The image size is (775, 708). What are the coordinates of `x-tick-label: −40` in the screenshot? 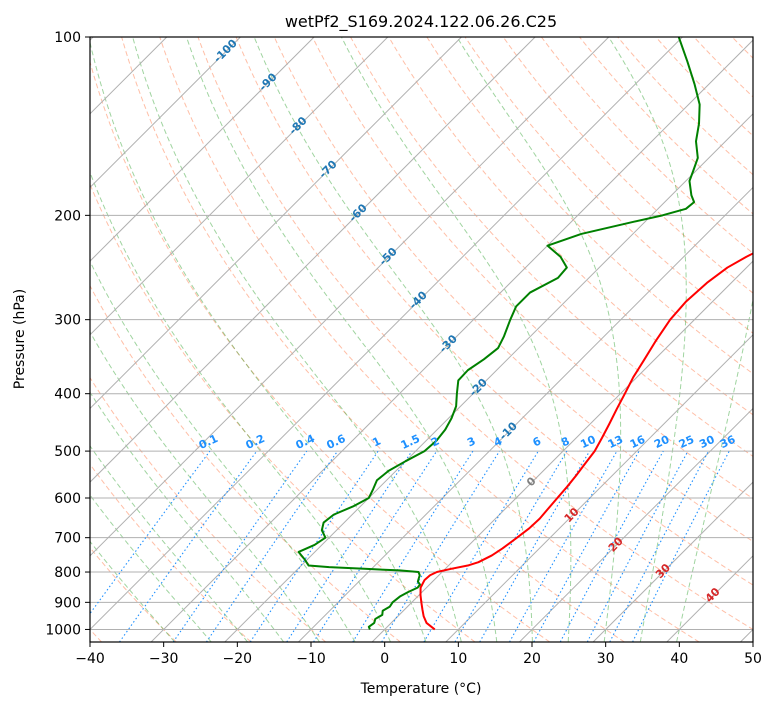 It's located at (90, 659).